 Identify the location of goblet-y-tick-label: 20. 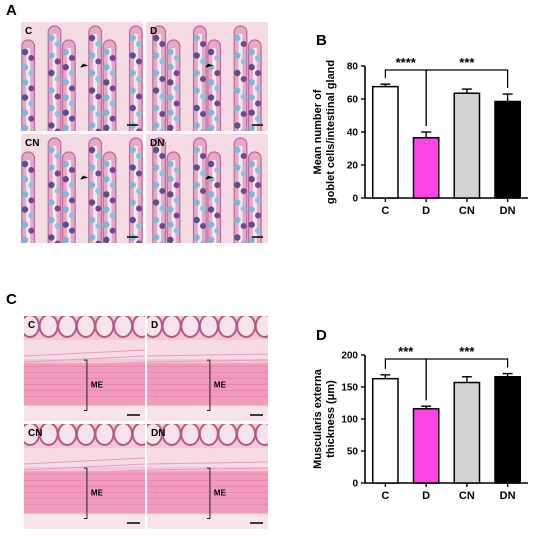
(353, 166).